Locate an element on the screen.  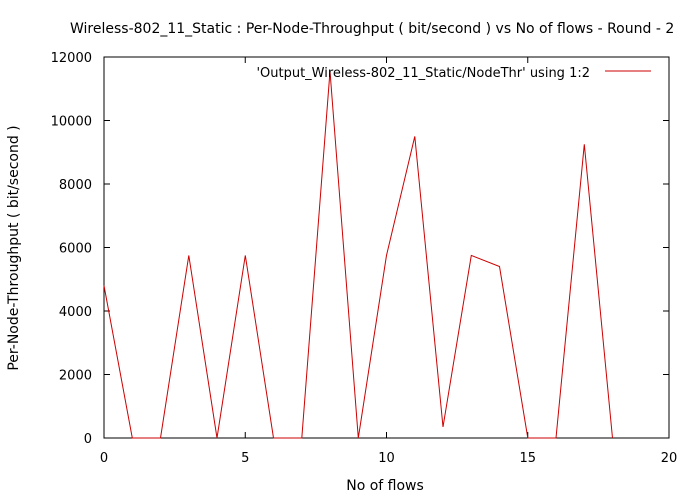
y-tick-label: 8000 is located at coordinates (75, 185).